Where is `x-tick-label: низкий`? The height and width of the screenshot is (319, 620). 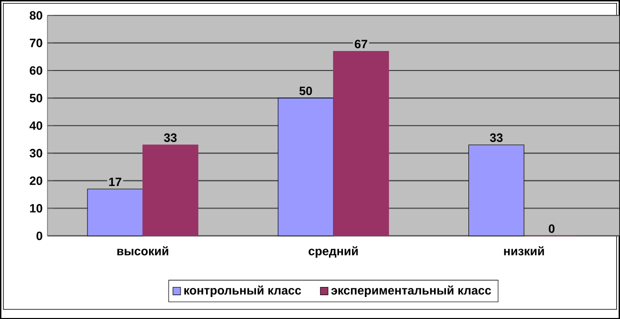
x-tick-label: низкий is located at coordinates (524, 251).